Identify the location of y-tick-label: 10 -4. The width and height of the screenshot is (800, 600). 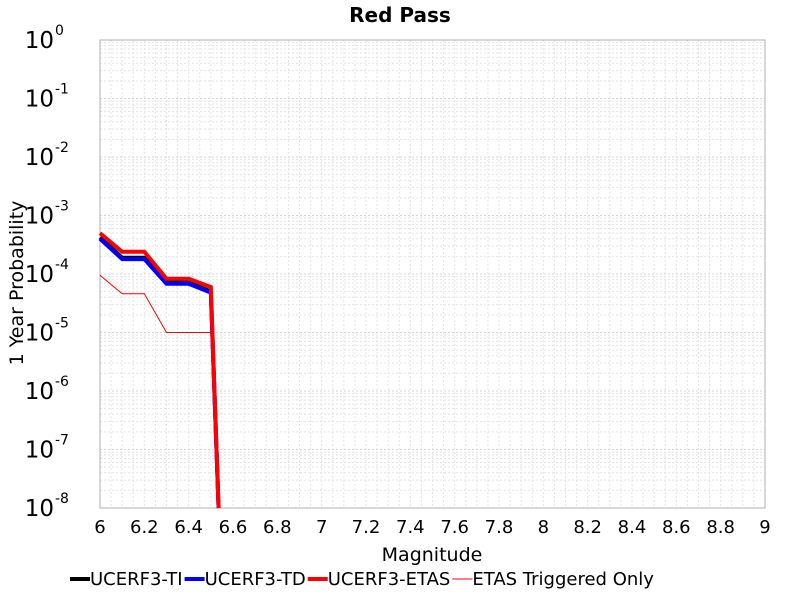
(47, 272).